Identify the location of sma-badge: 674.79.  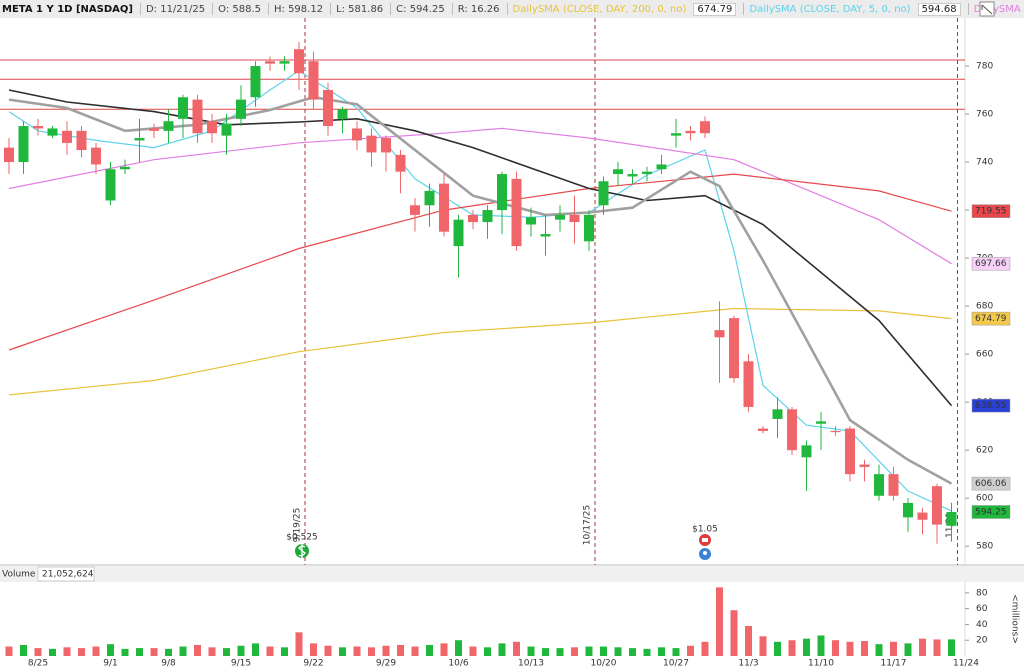
(991, 319).